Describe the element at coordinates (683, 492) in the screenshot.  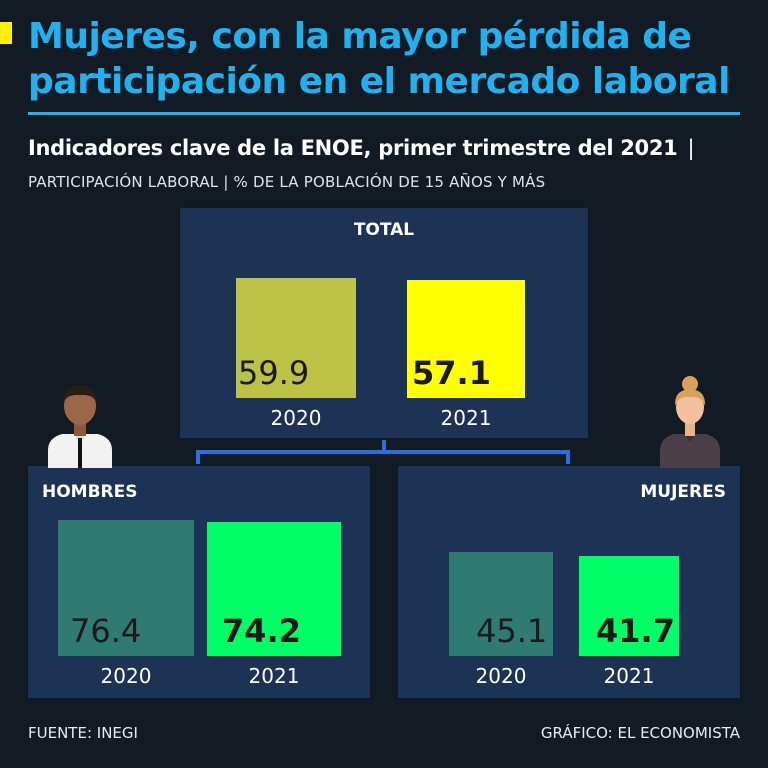
I see `panel-mujeres-label: MUJERES` at that location.